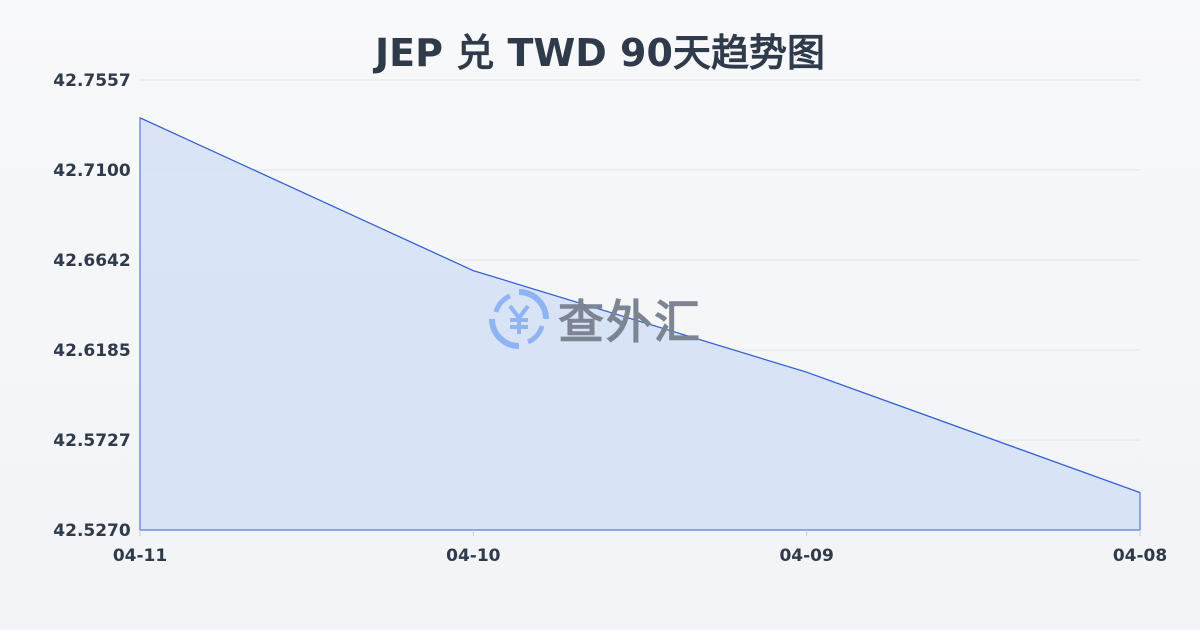 This screenshot has height=630, width=1200. What do you see at coordinates (91, 261) in the screenshot?
I see `y-tick-label: 42.6642` at bounding box center [91, 261].